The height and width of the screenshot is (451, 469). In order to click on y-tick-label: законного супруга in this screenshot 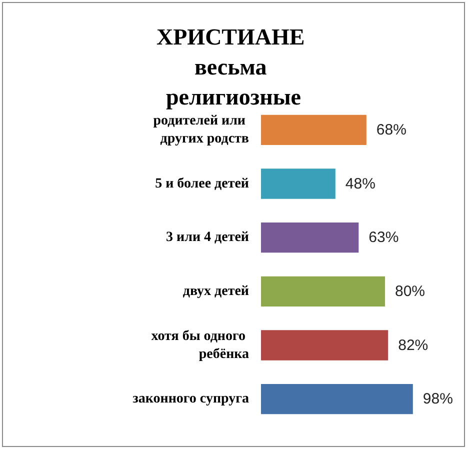, I will do `click(190, 399)`.